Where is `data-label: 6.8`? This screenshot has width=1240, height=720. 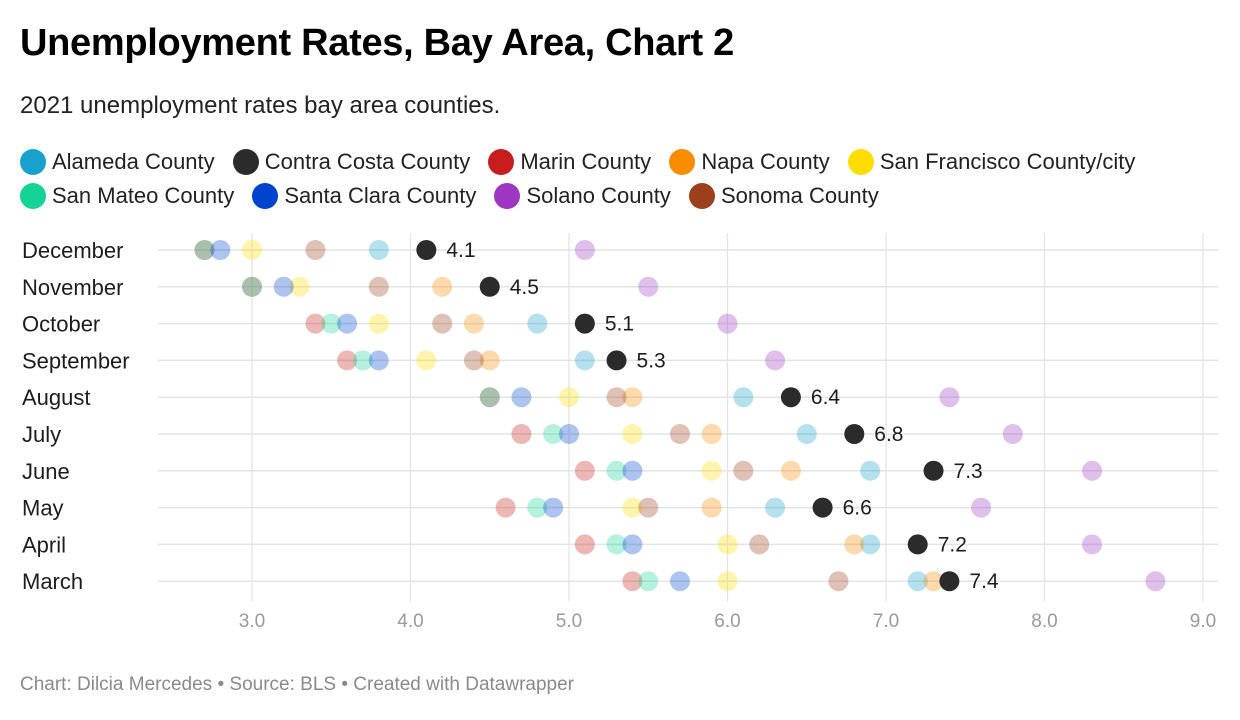
data-label: 6.8 is located at coordinates (888, 434).